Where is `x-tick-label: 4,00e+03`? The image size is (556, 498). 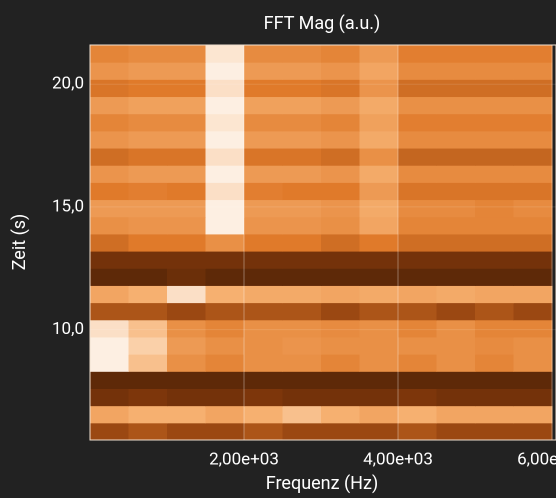 x-tick-label: 4,00e+03 is located at coordinates (398, 459).